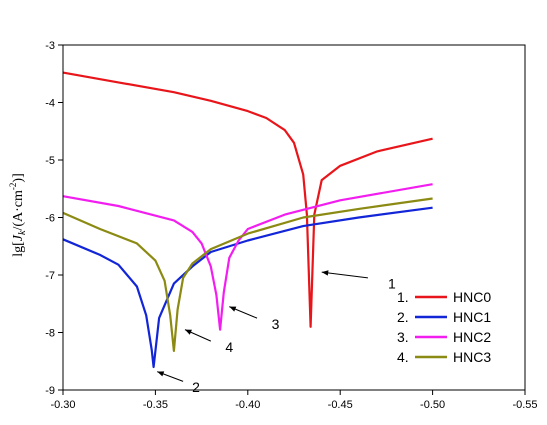  Describe the element at coordinates (472, 337) in the screenshot. I see `legend-series-name: HNC2` at that location.